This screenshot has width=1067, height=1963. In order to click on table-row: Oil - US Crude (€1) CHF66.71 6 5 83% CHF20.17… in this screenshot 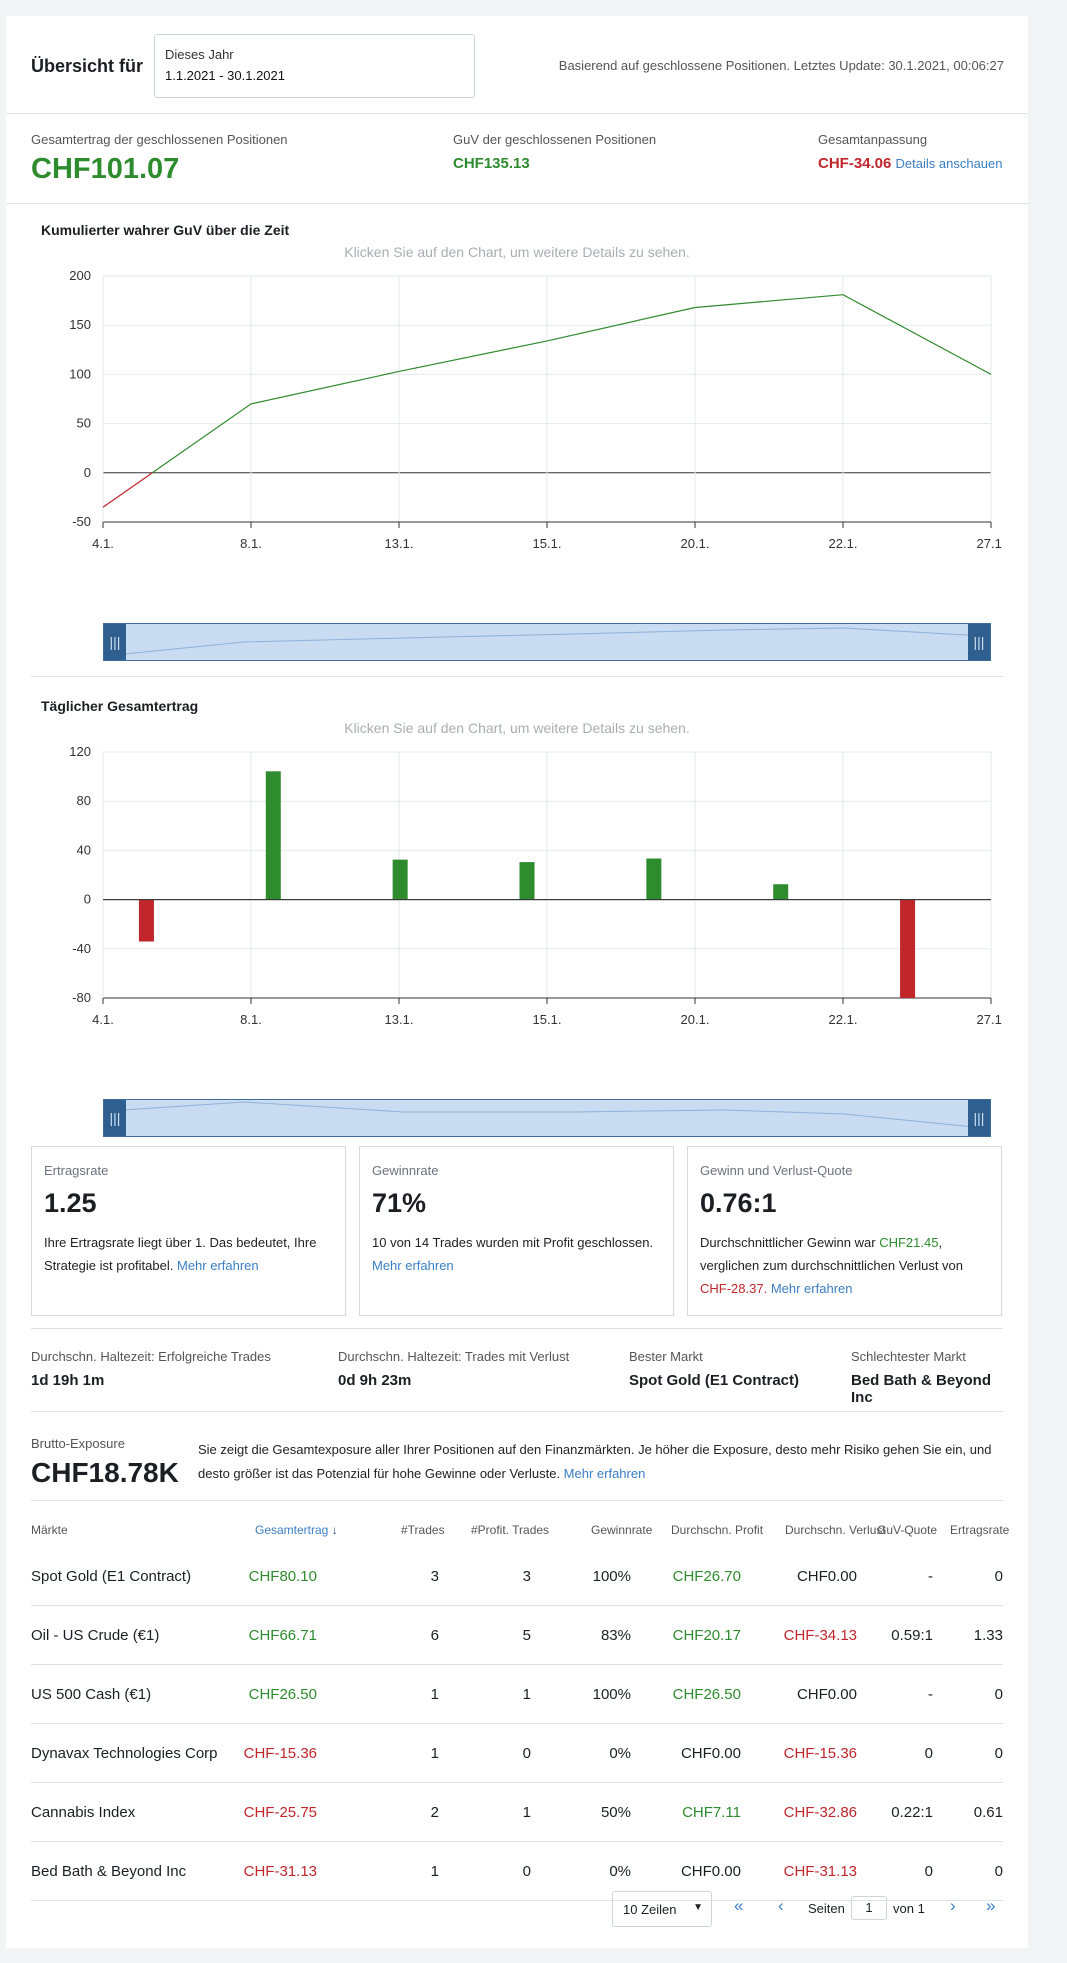, I will do `click(517, 1635)`.